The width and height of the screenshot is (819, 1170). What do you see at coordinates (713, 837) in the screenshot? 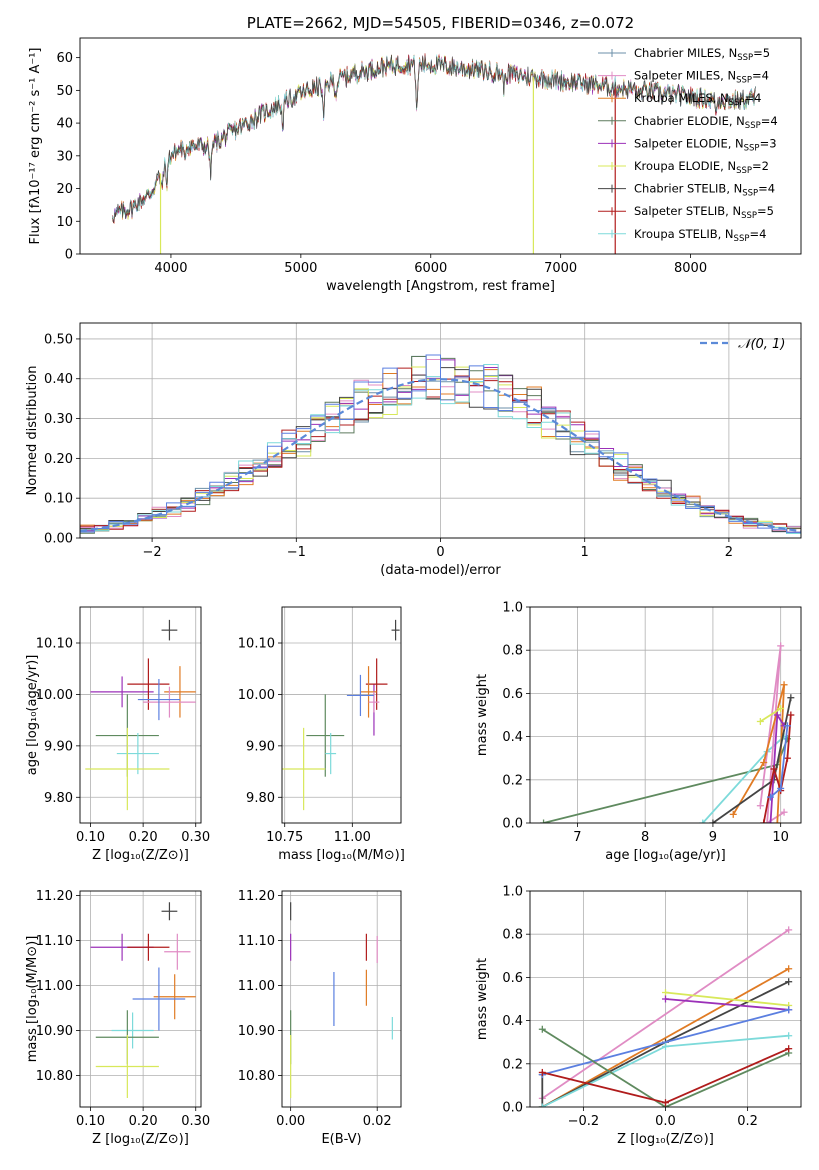
I see `x-tick-label: 9` at bounding box center [713, 837].